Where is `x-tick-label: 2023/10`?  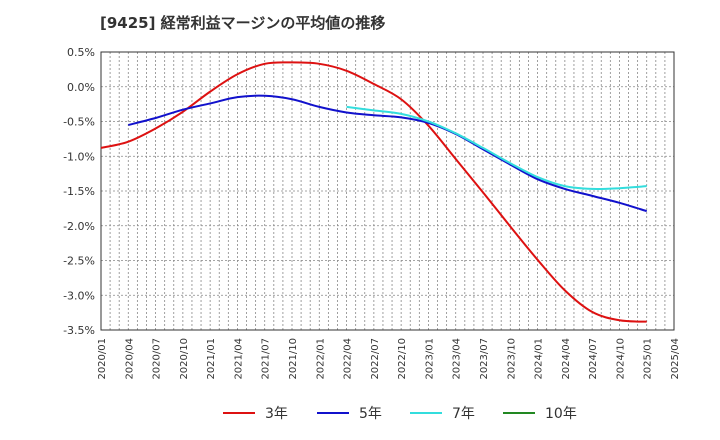
x-tick-label: 2023/10 is located at coordinates (511, 359).